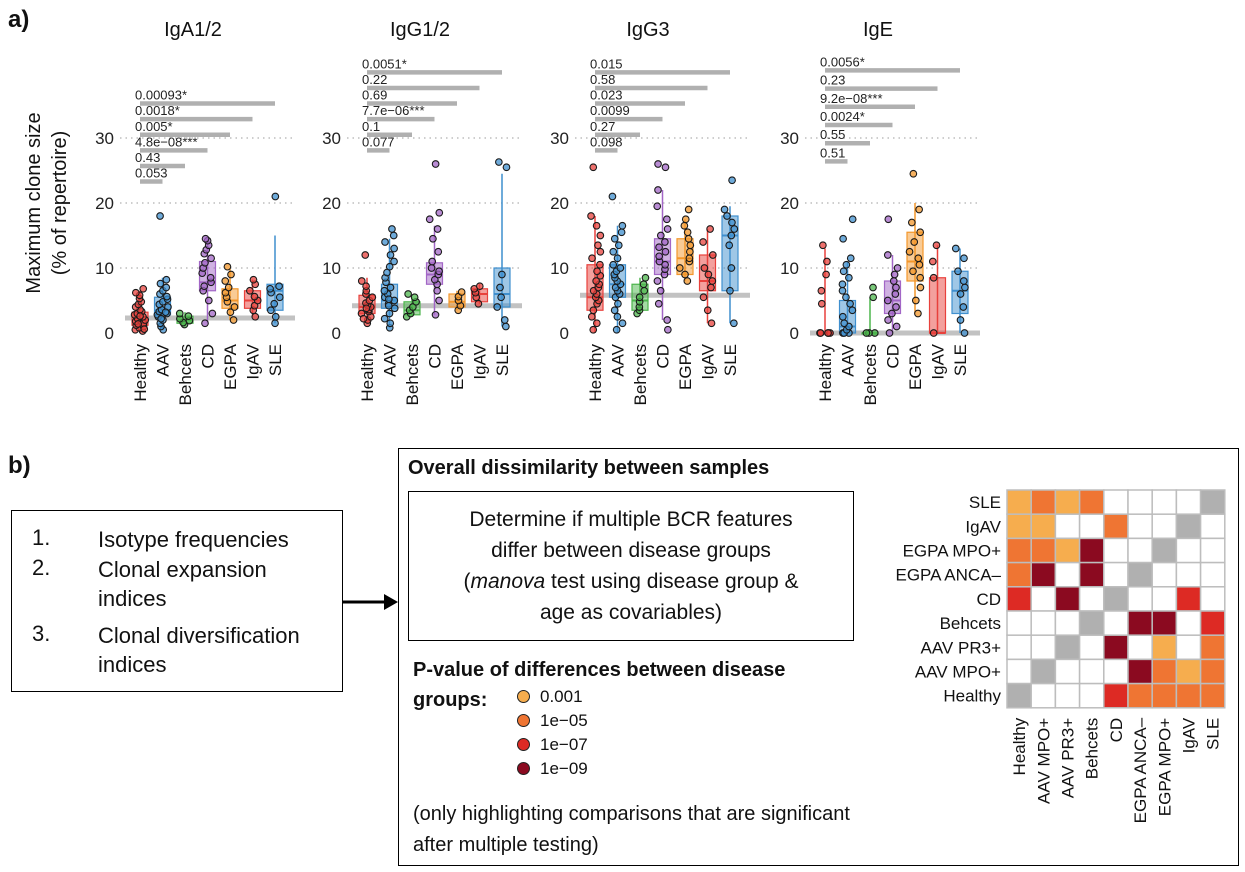  Describe the element at coordinates (878, 30) in the screenshot. I see `panel-title: IgE` at that location.